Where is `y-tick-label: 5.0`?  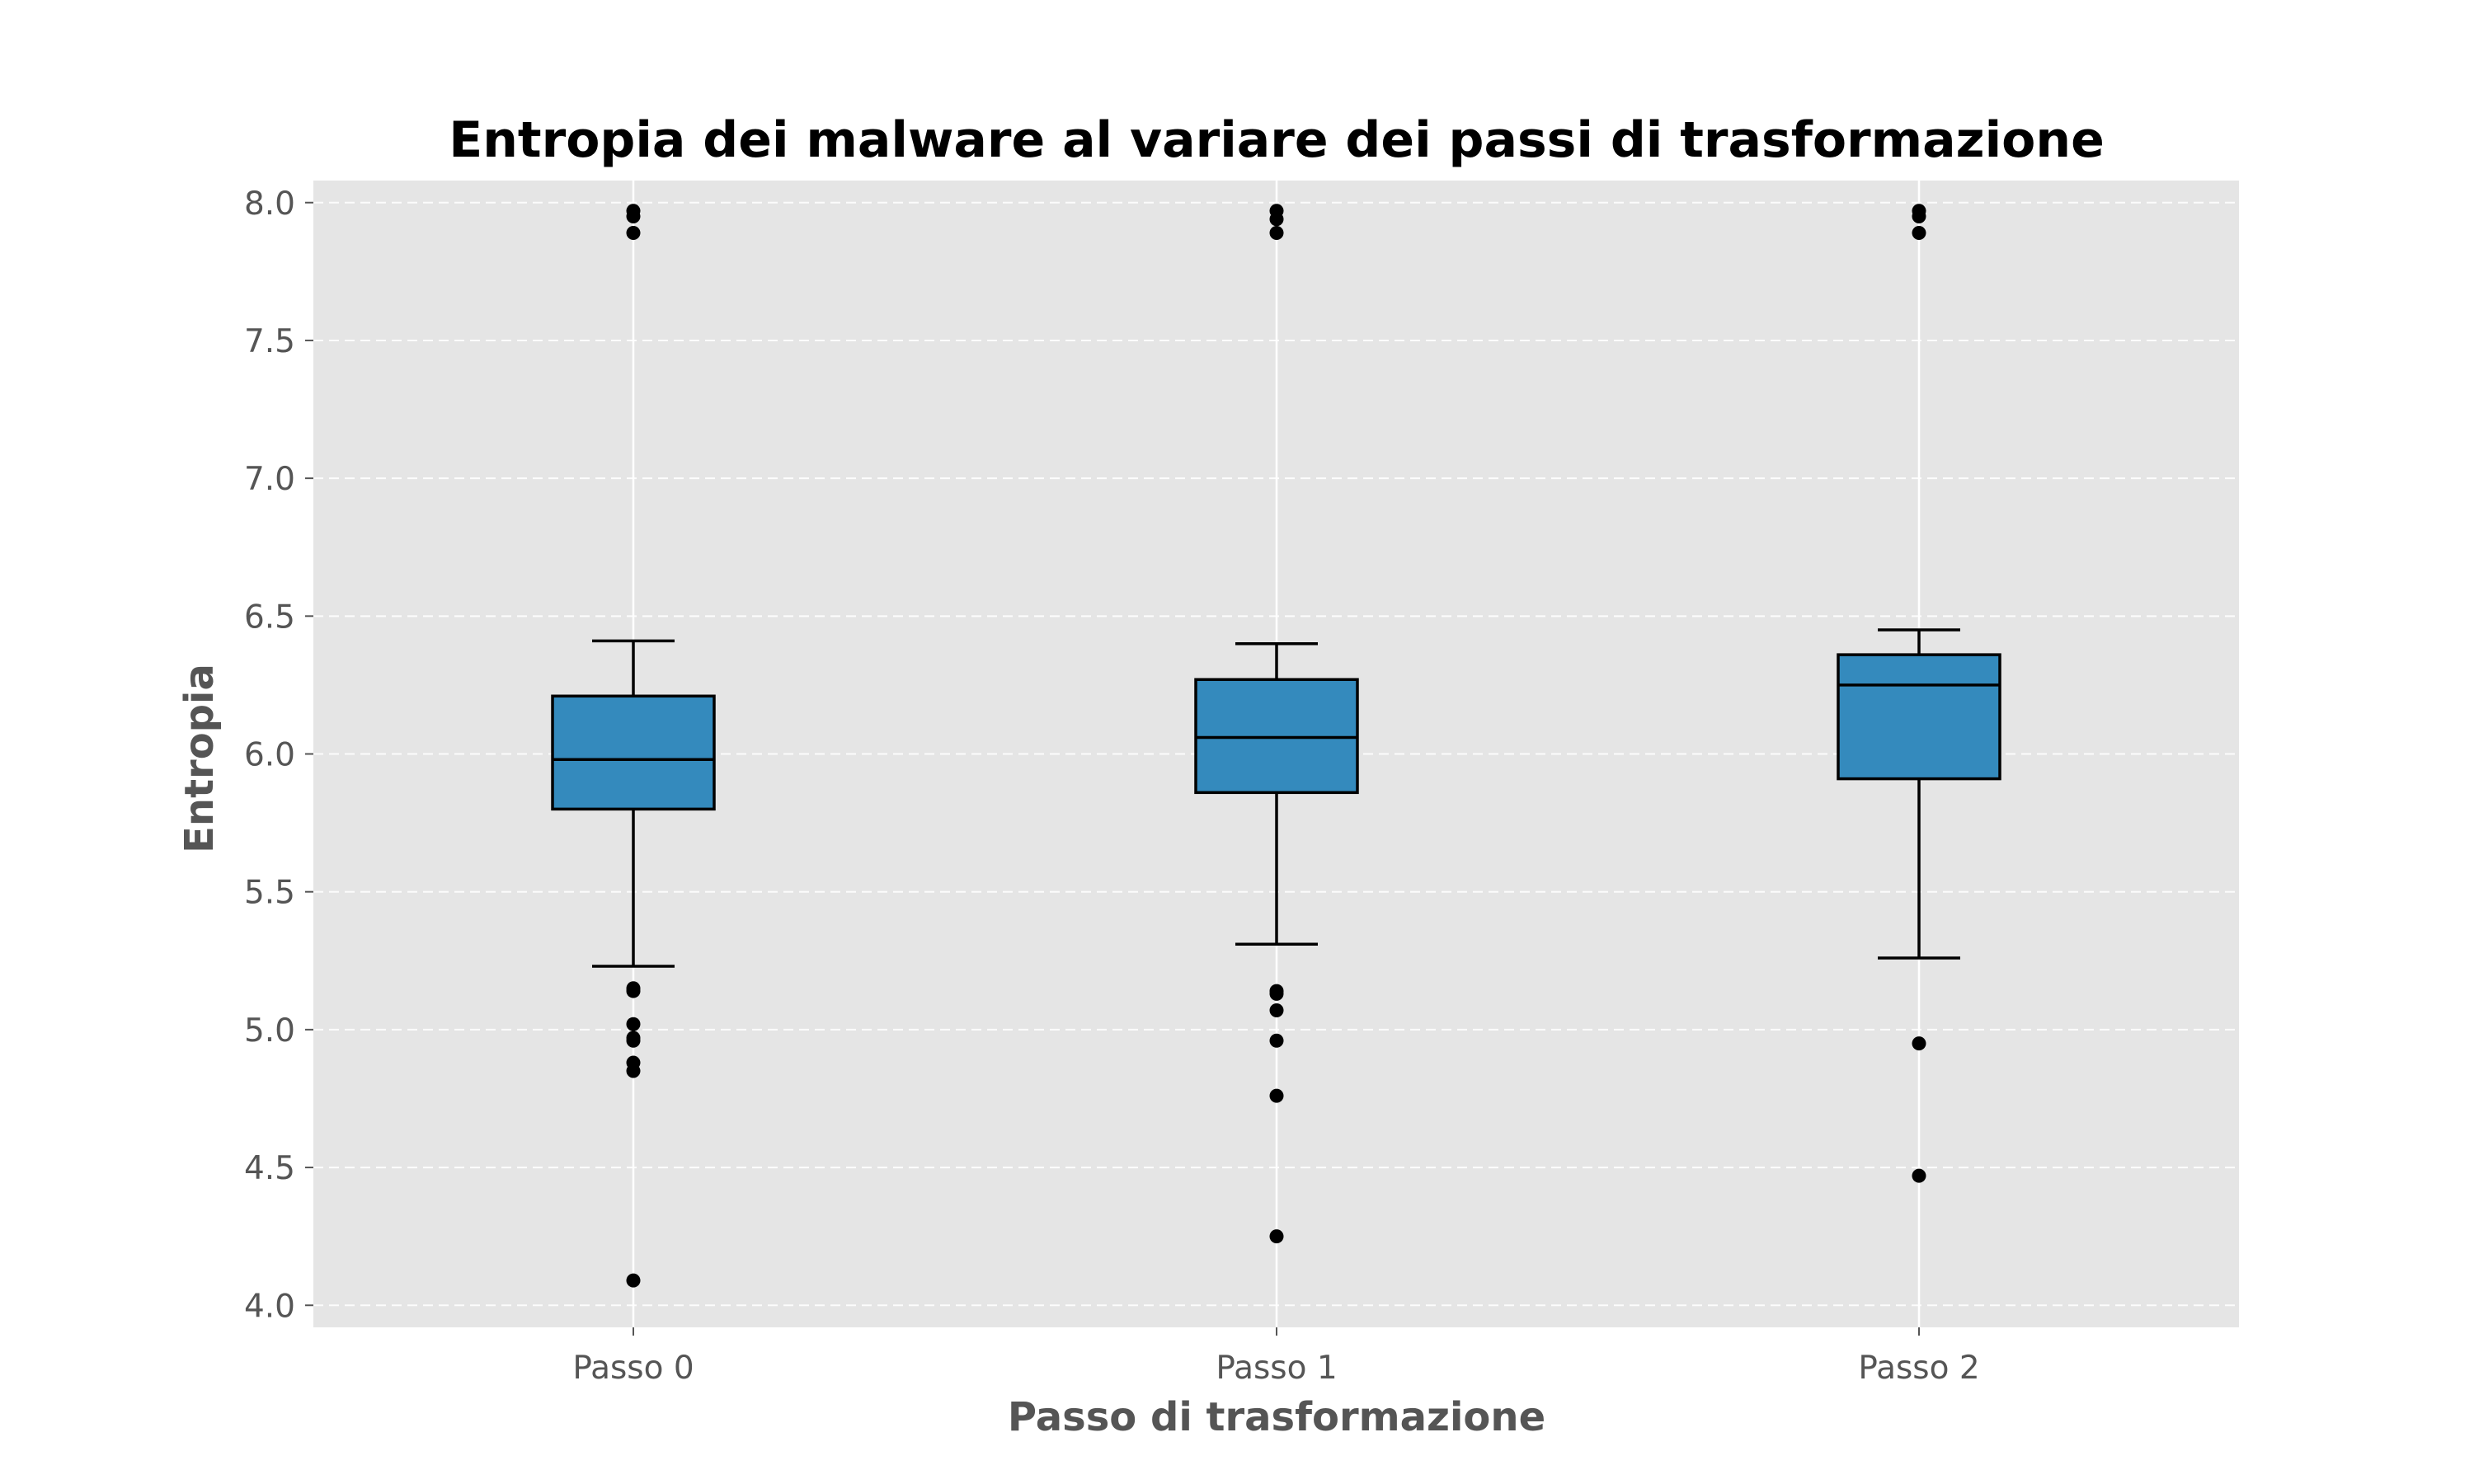 y-tick-label: 5.0 is located at coordinates (269, 1031).